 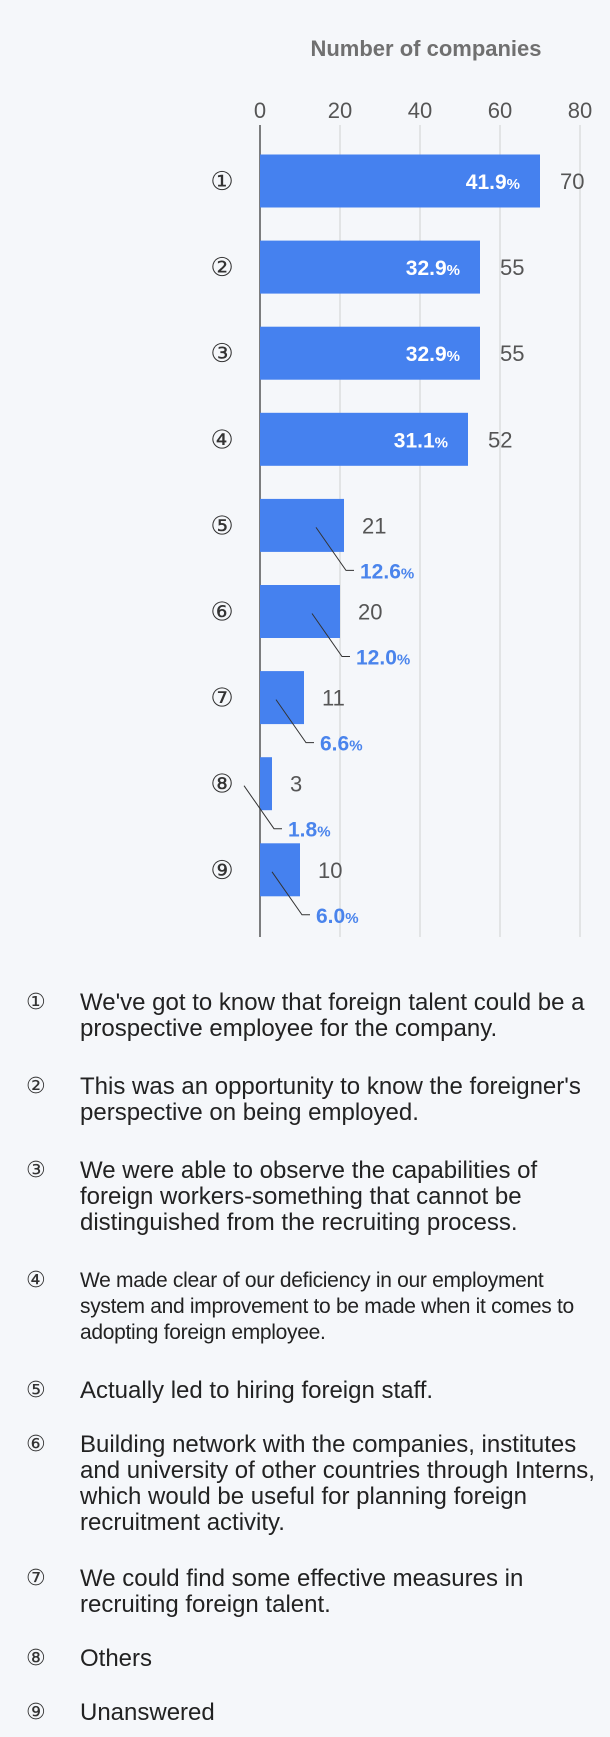 I want to click on category-label: ①, so click(x=221, y=182).